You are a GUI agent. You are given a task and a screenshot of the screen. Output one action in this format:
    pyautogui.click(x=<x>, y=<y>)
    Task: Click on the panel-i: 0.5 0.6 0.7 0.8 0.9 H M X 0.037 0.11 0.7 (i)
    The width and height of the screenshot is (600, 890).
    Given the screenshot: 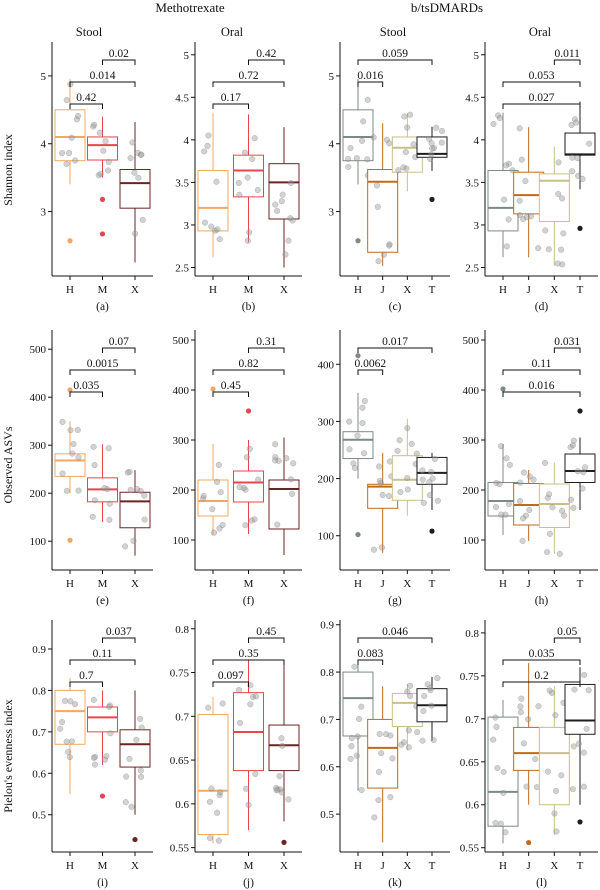 What is the action you would take?
    pyautogui.click(x=92, y=754)
    